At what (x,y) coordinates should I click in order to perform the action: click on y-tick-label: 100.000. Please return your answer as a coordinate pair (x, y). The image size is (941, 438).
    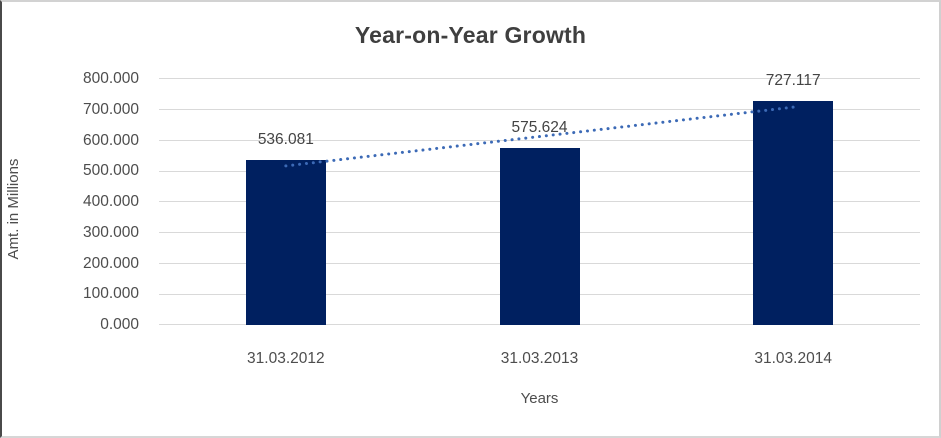
    Looking at the image, I should click on (110, 294).